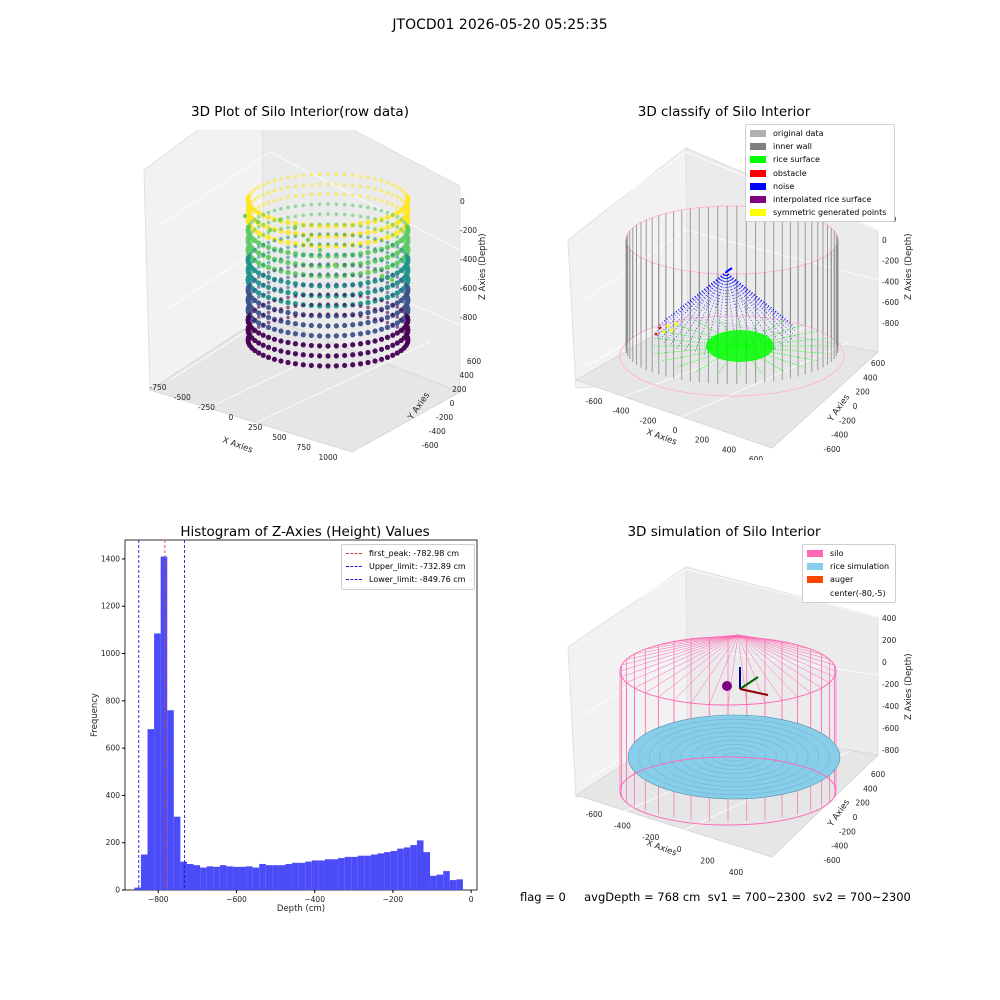 This screenshot has height=1000, width=1000. I want to click on raw-y-tick-label: 200, so click(459, 389).